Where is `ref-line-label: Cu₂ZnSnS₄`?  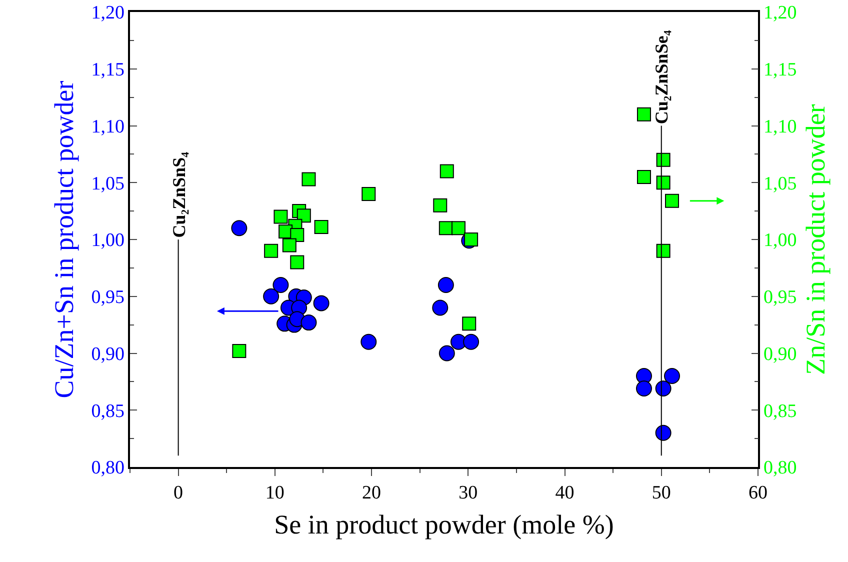 ref-line-label: Cu₂ZnSnS₄ is located at coordinates (178, 194).